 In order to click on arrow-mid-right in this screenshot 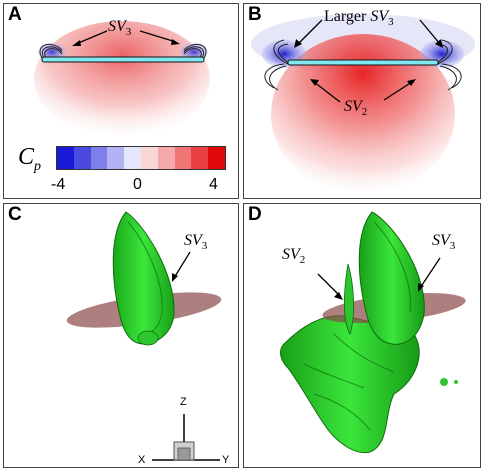, I will do `click(398, 91)`.